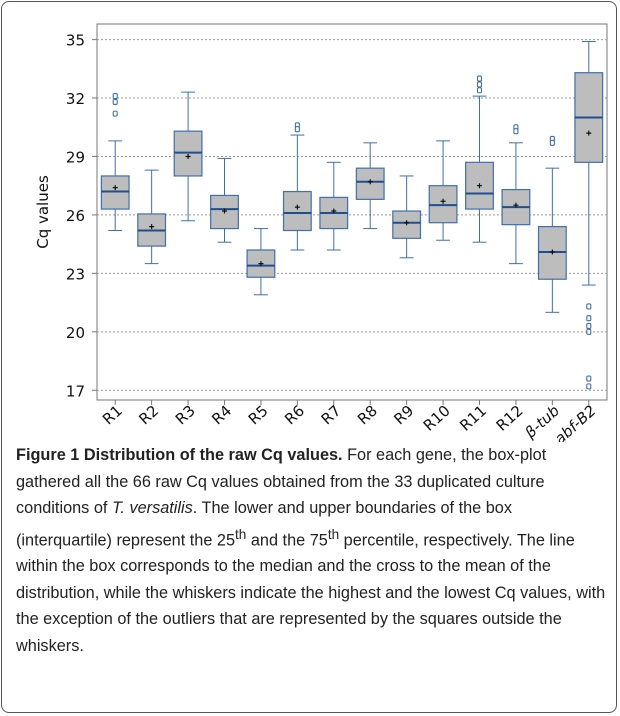 Image resolution: width=620 pixels, height=716 pixels. What do you see at coordinates (221, 415) in the screenshot?
I see `x-tick-label: R4` at bounding box center [221, 415].